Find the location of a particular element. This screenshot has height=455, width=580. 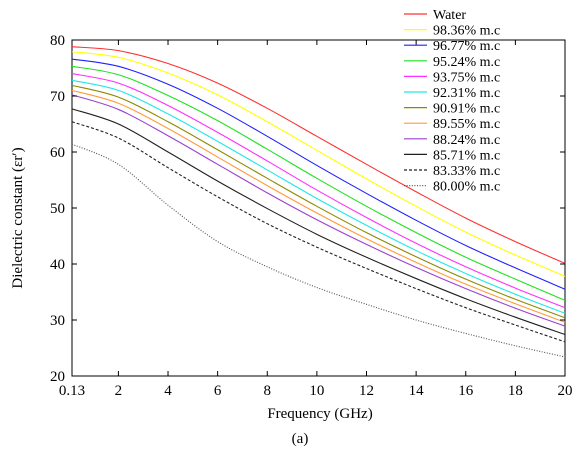

x-tick-label: 14 is located at coordinates (417, 391).